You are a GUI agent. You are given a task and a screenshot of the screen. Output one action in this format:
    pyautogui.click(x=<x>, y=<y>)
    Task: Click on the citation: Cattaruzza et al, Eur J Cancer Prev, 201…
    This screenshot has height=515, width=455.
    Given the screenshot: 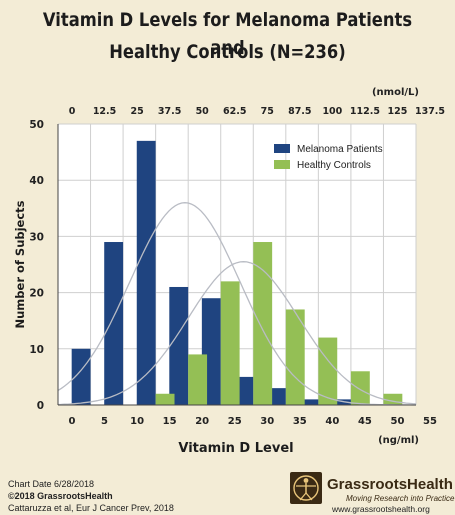 What is the action you would take?
    pyautogui.click(x=91, y=508)
    